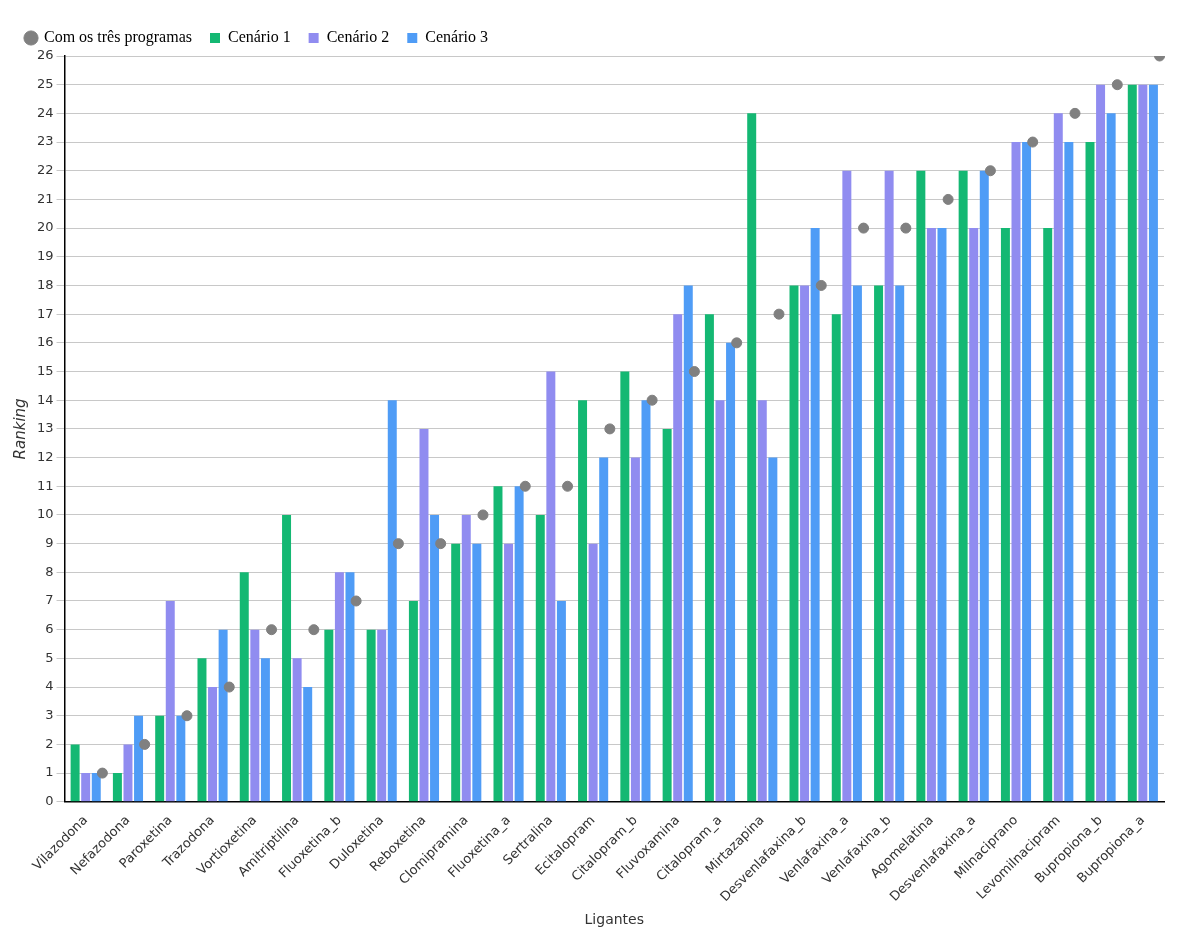 This screenshot has width=1189, height=944. Describe the element at coordinates (45, 456) in the screenshot. I see `y-tick-label: 12` at that location.